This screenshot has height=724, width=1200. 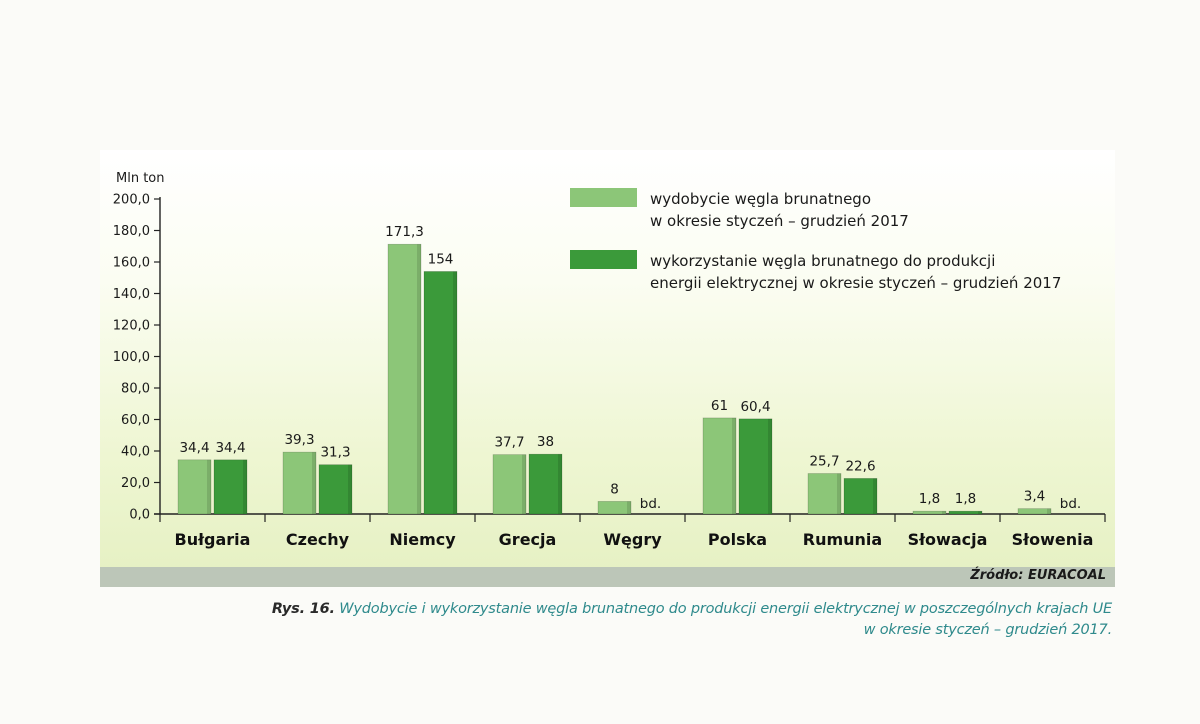 I want to click on data-label: 8, so click(x=614, y=489).